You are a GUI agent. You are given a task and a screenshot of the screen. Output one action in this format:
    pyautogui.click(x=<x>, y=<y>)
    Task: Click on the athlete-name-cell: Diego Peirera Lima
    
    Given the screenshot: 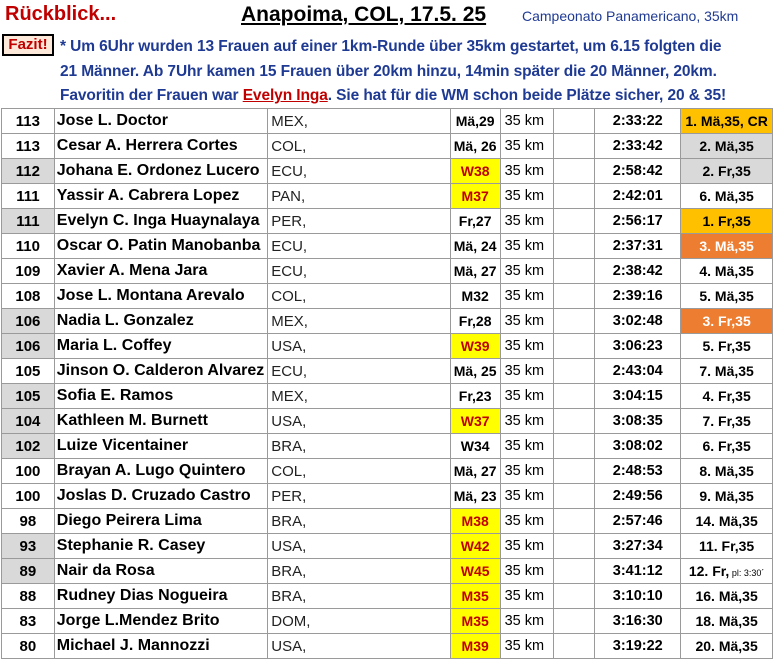 What is the action you would take?
    pyautogui.click(x=161, y=521)
    